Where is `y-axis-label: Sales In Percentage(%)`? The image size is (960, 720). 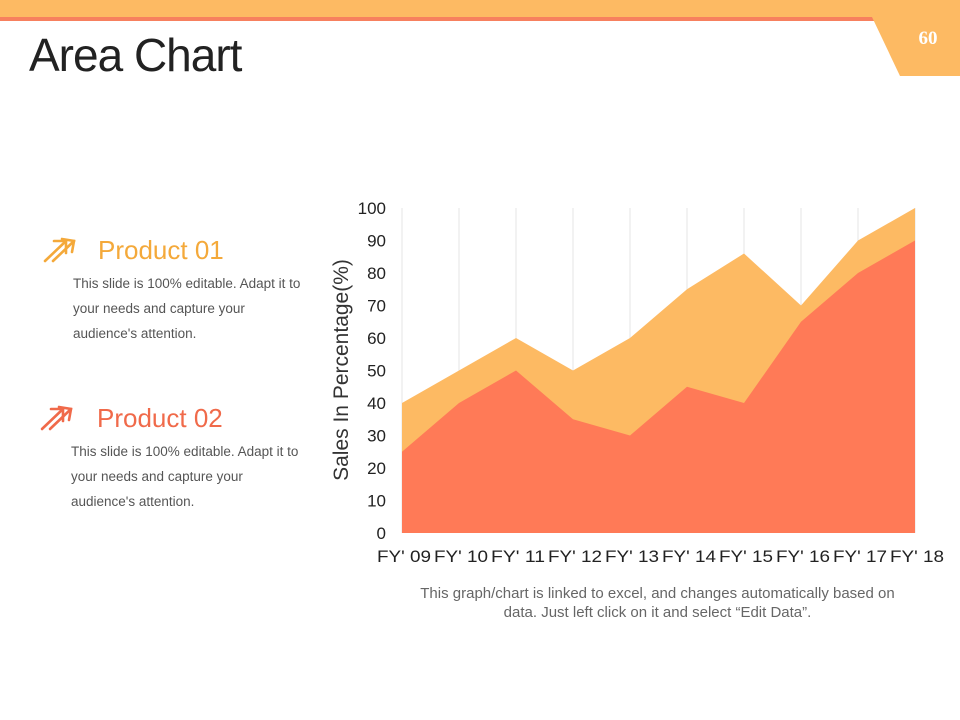
y-axis-label: Sales In Percentage(%) is located at coordinates (341, 370).